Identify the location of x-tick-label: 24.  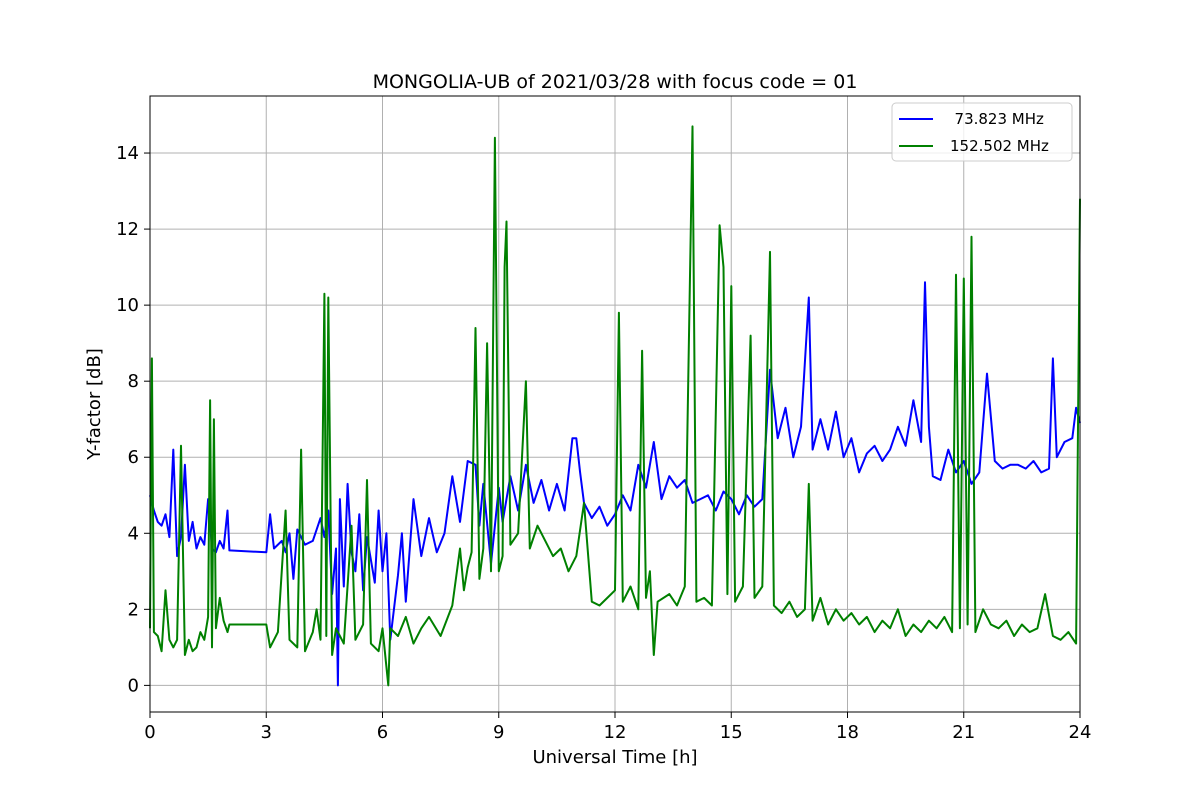
(1080, 732).